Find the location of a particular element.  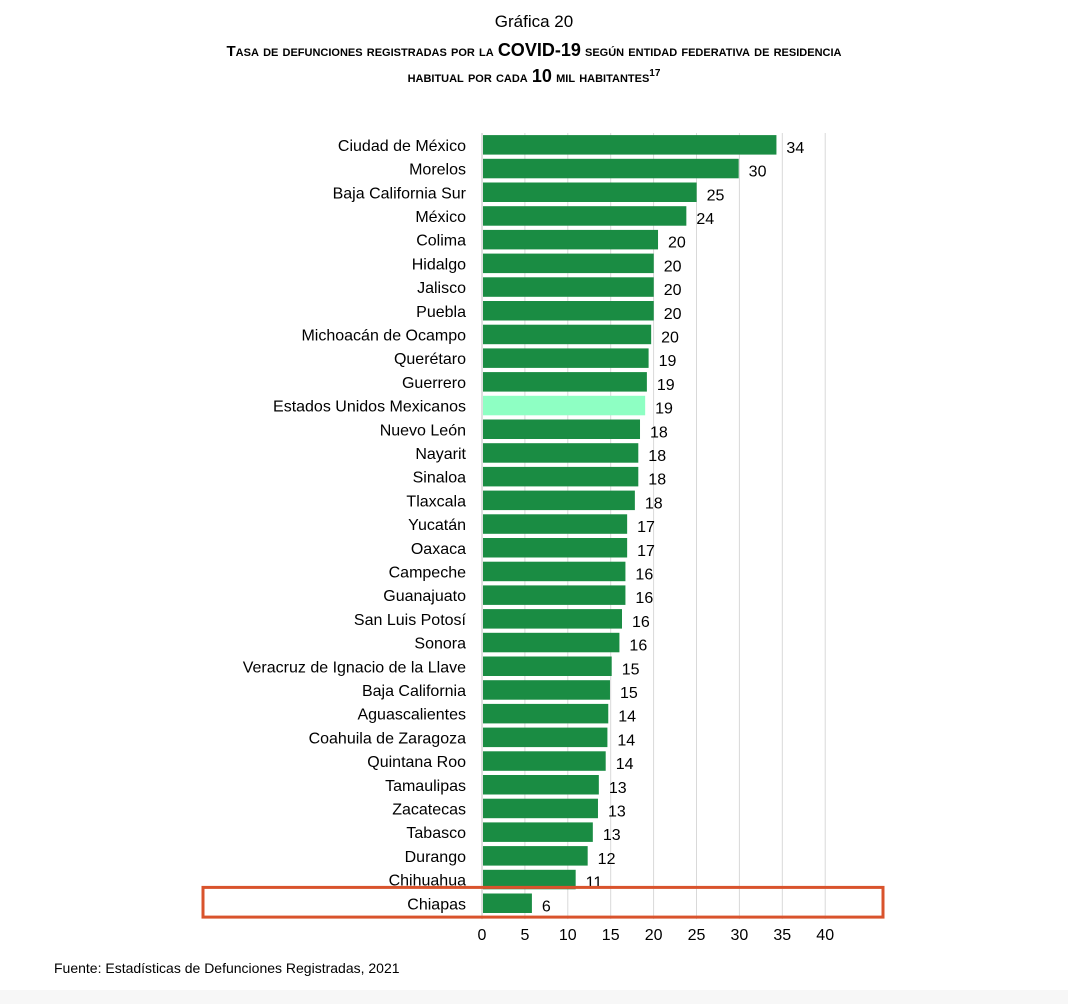

category-label: Tlaxcala is located at coordinates (436, 501).